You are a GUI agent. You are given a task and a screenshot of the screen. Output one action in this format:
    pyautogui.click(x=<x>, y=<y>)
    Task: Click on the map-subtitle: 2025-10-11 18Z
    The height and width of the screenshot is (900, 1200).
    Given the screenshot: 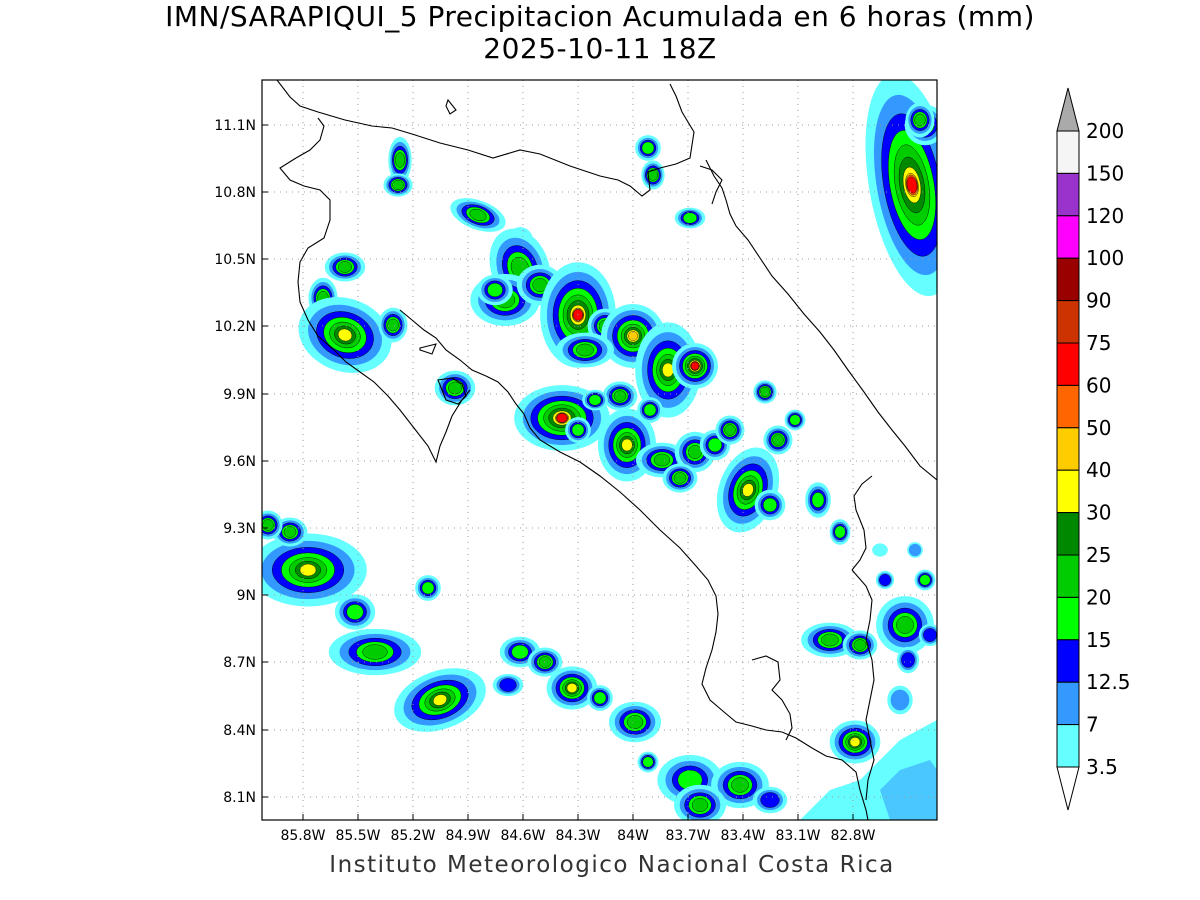 What is the action you would take?
    pyautogui.click(x=600, y=48)
    